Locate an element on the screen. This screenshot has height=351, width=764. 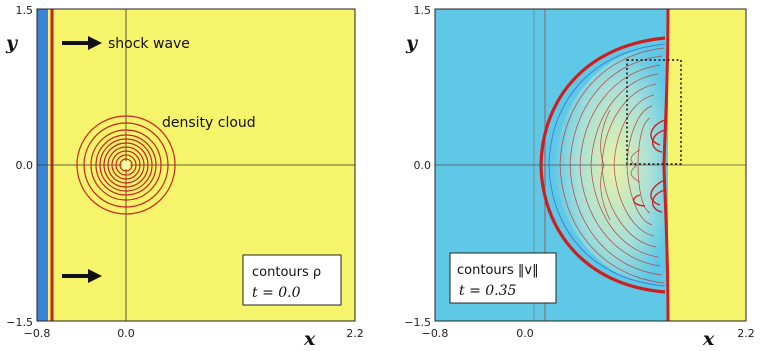
density-cloud-contours is located at coordinates (126, 165).